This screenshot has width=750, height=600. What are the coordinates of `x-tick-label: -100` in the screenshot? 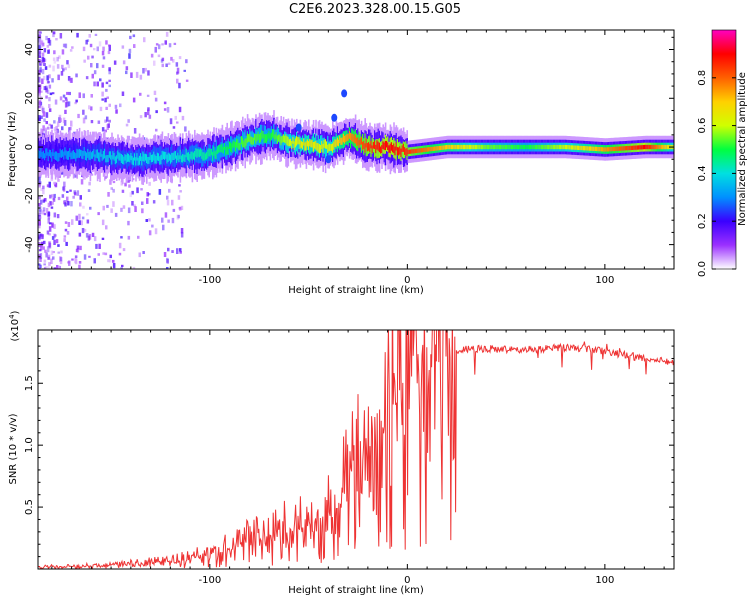 It's located at (209, 280).